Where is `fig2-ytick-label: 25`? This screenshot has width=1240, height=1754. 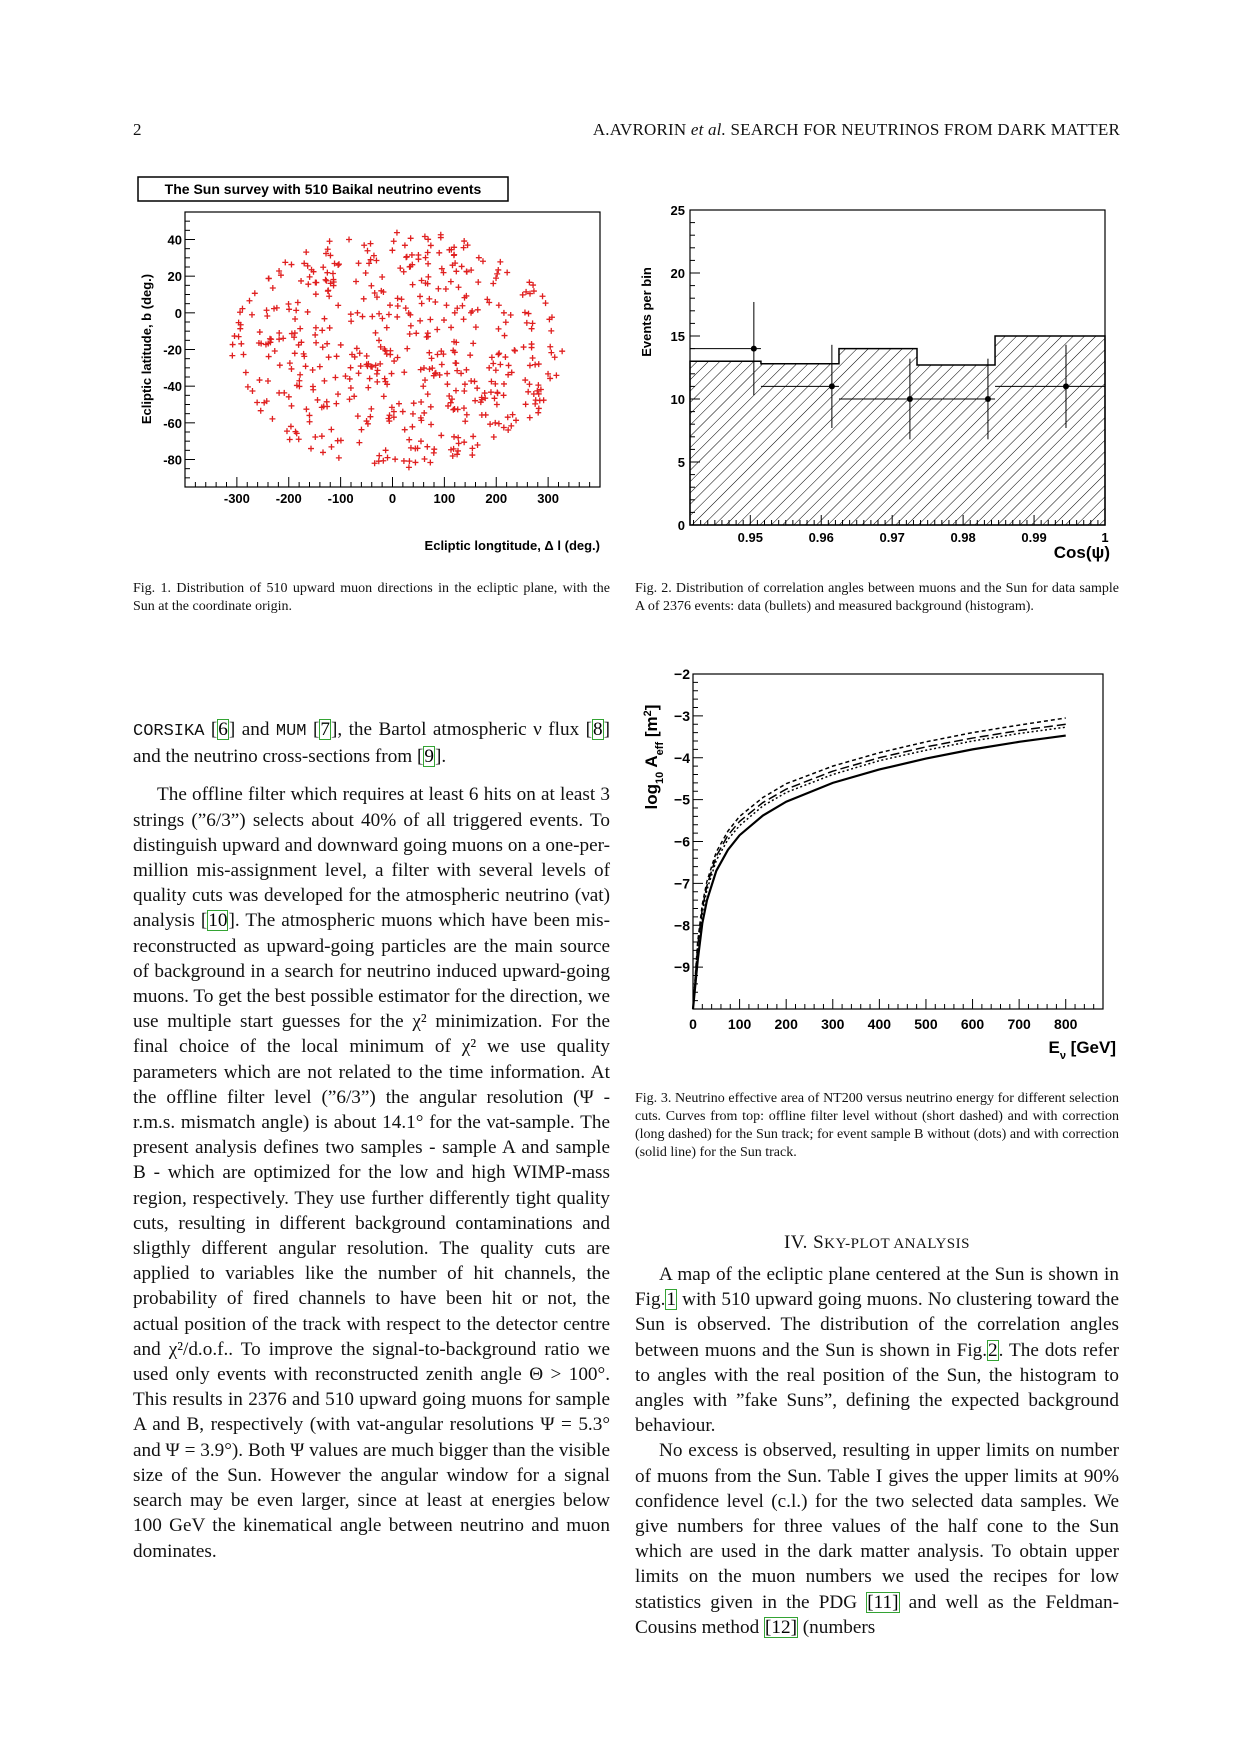 fig2-ytick-label: 25 is located at coordinates (678, 210).